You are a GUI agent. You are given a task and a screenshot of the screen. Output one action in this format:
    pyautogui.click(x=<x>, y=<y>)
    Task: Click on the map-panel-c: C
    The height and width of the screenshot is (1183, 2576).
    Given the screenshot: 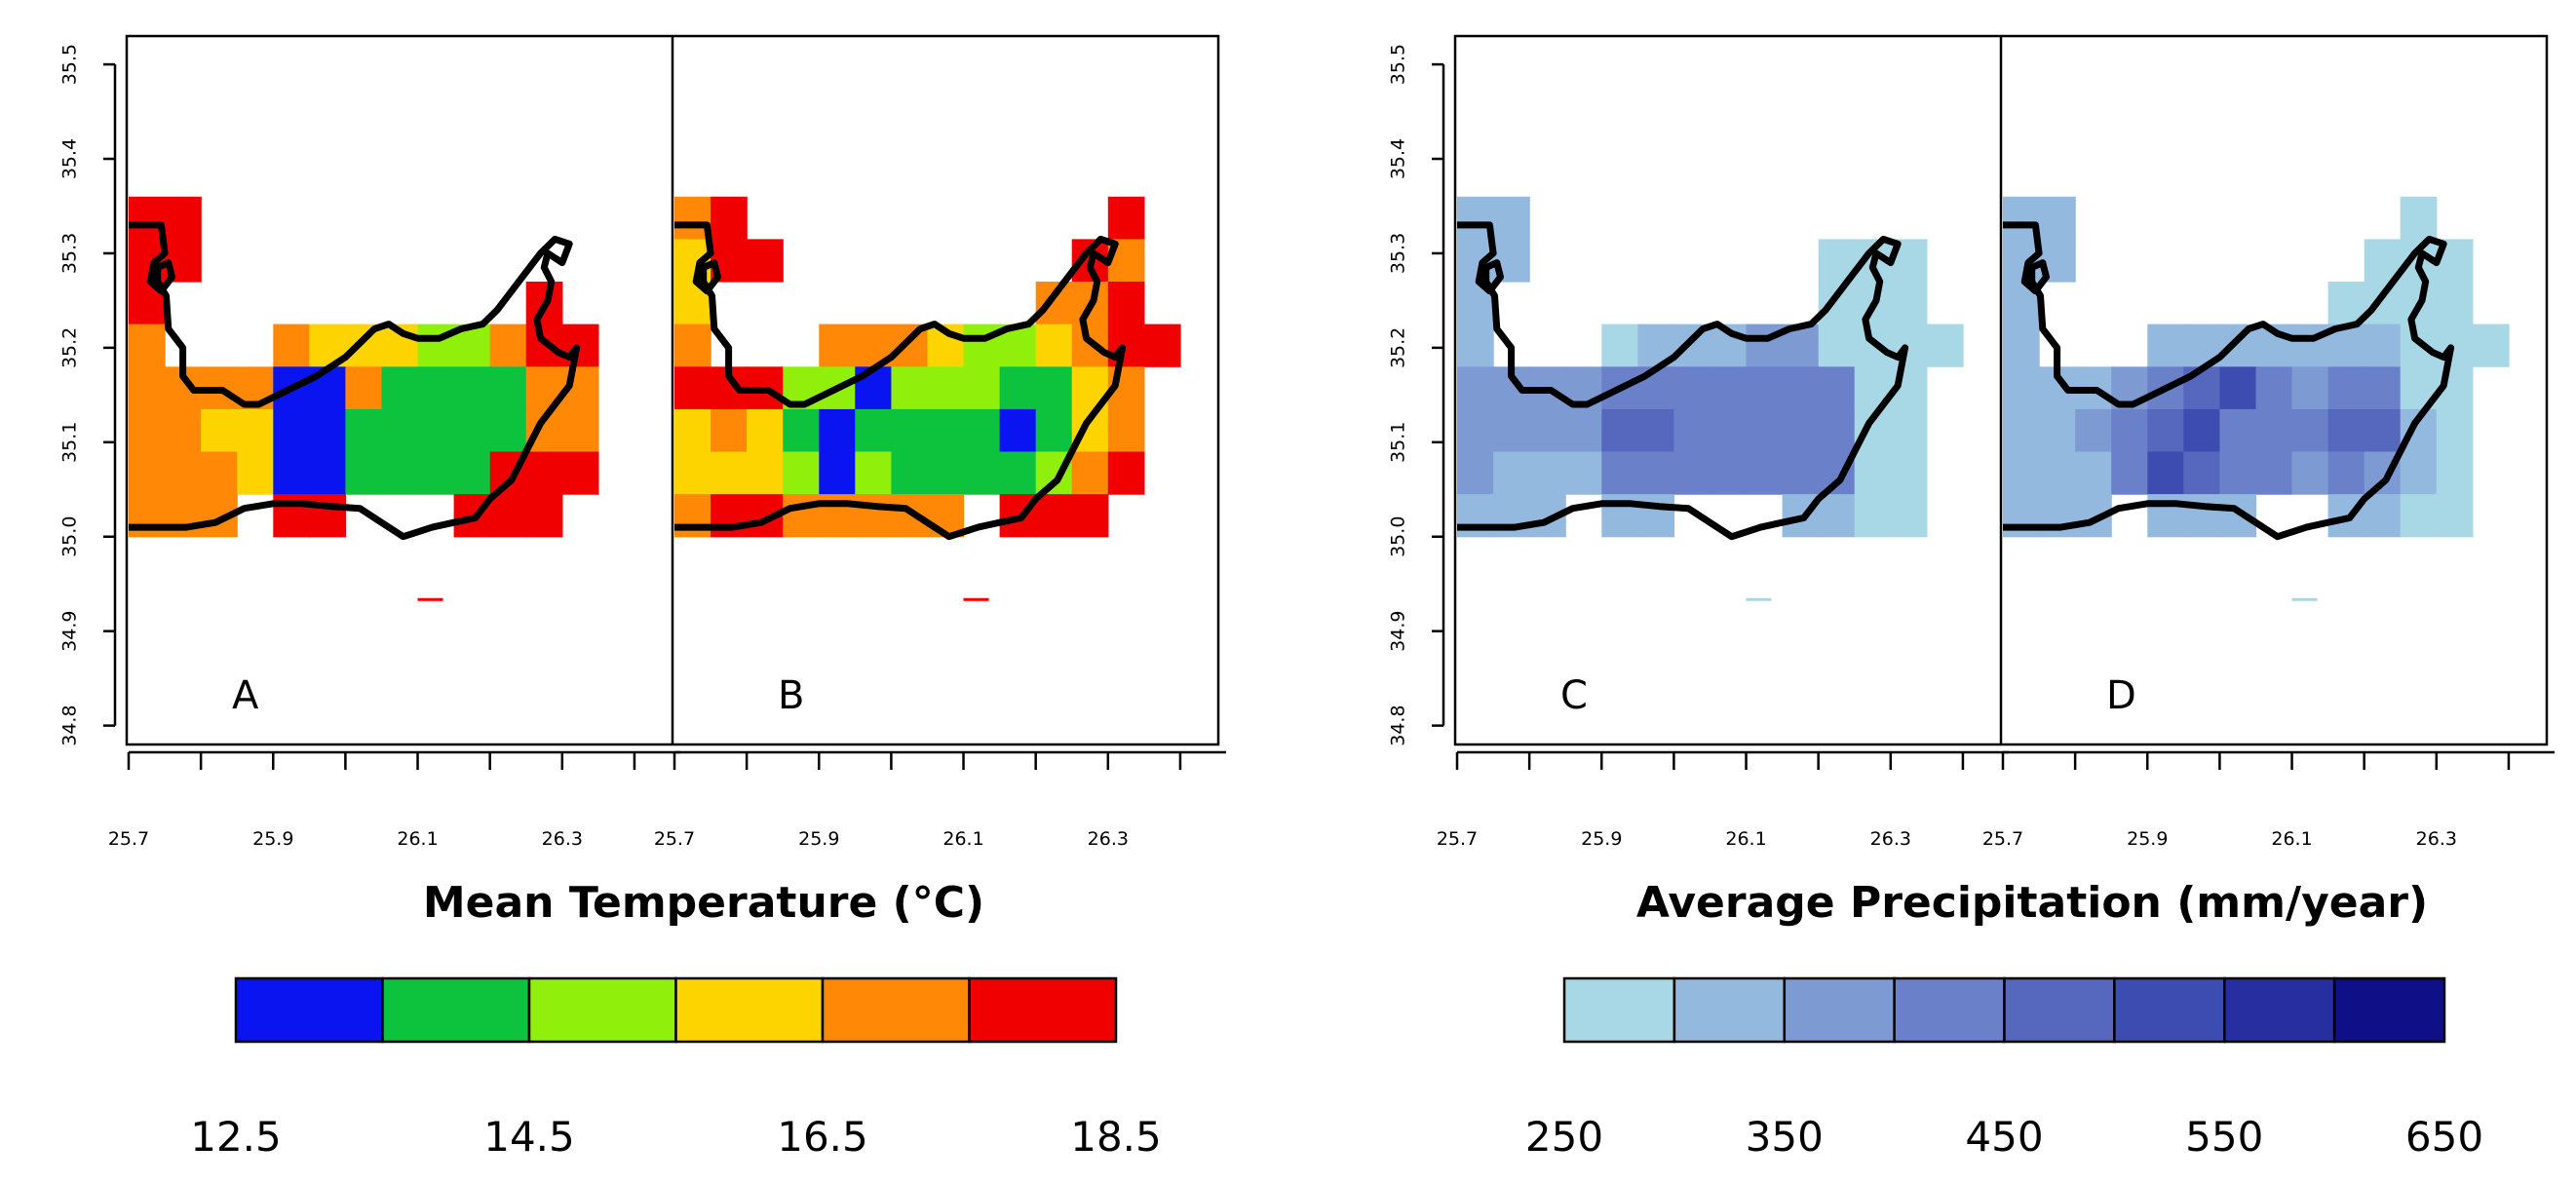 What is the action you would take?
    pyautogui.click(x=1710, y=457)
    